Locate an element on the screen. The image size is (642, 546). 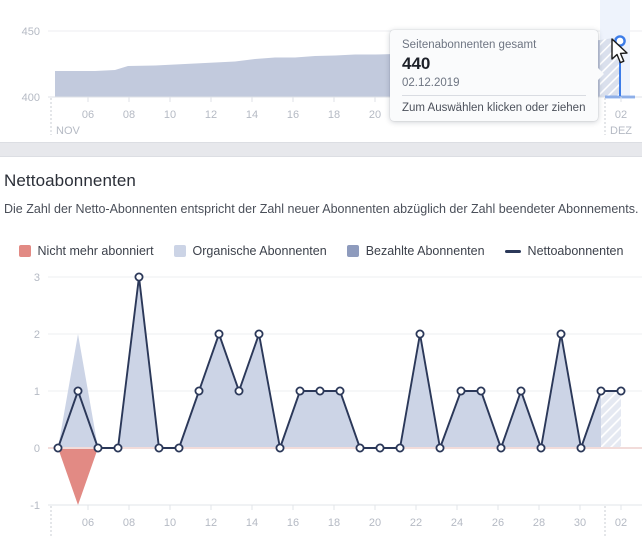
top-xtick-4: 14 is located at coordinates (252, 115).